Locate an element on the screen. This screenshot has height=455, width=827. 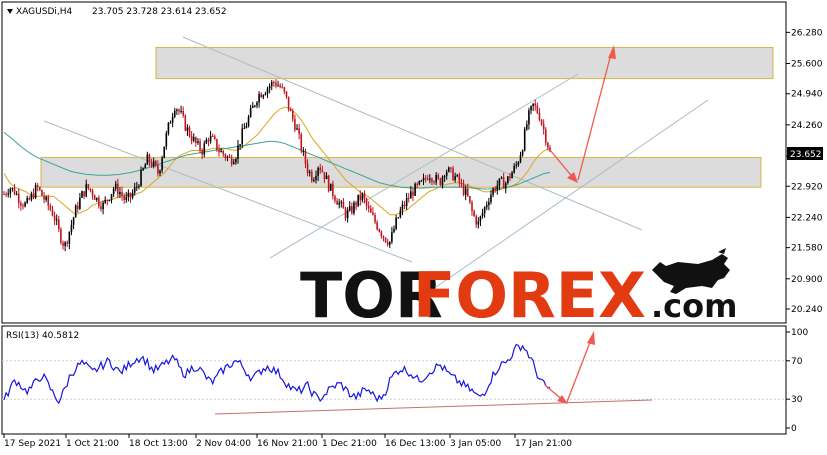
rsi-tick-label: 70 is located at coordinates (797, 362).